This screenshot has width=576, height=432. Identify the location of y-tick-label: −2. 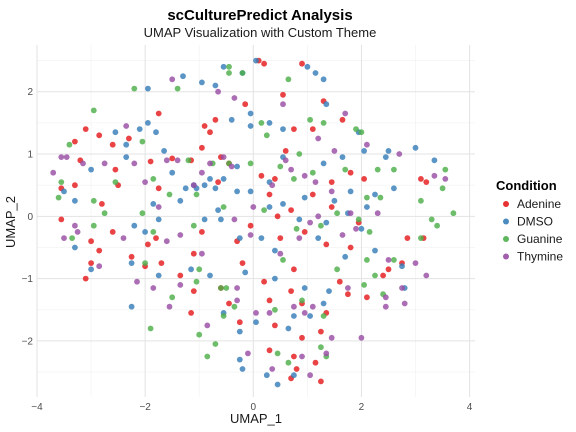
(28, 341).